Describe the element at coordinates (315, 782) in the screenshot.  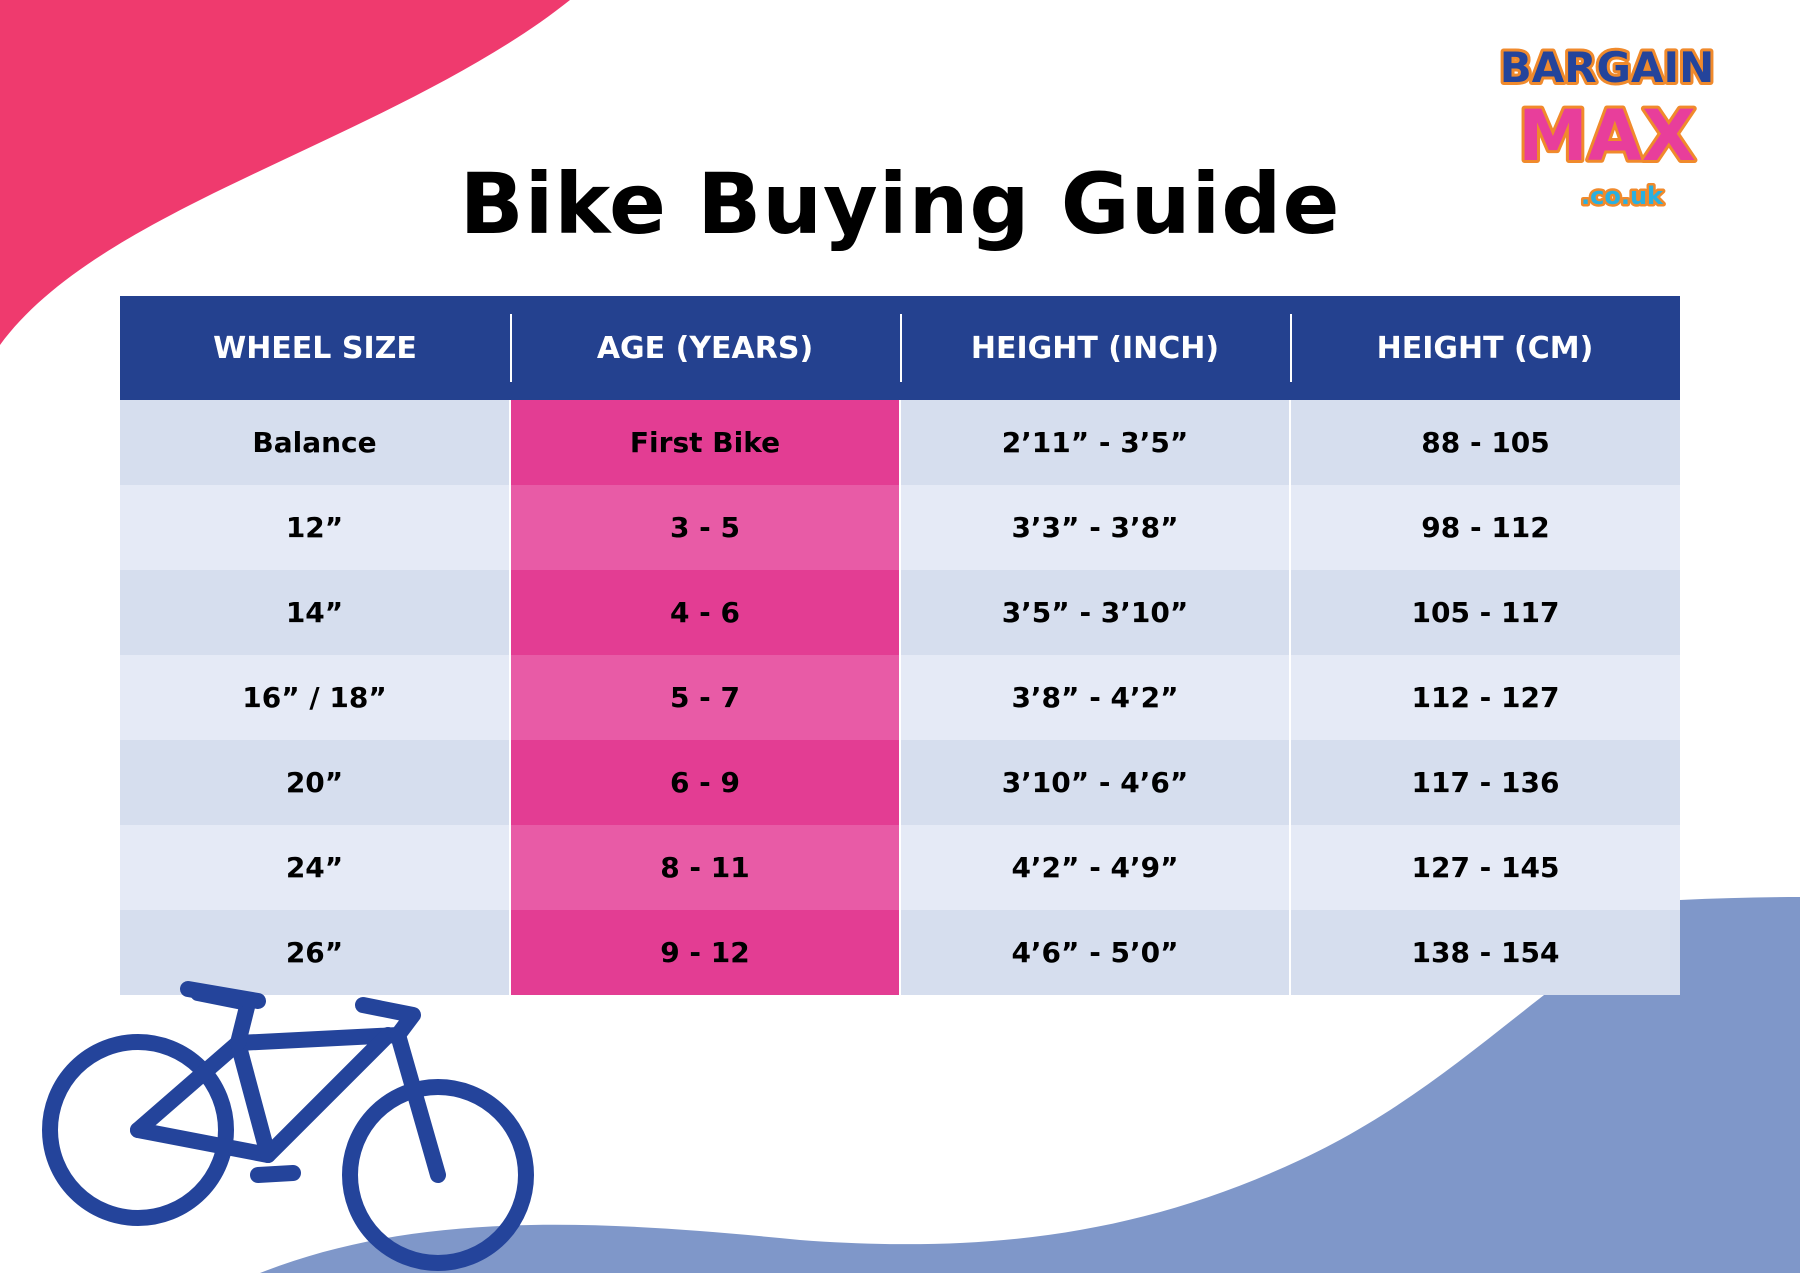
I see `cell-wheel-size: 20”` at that location.